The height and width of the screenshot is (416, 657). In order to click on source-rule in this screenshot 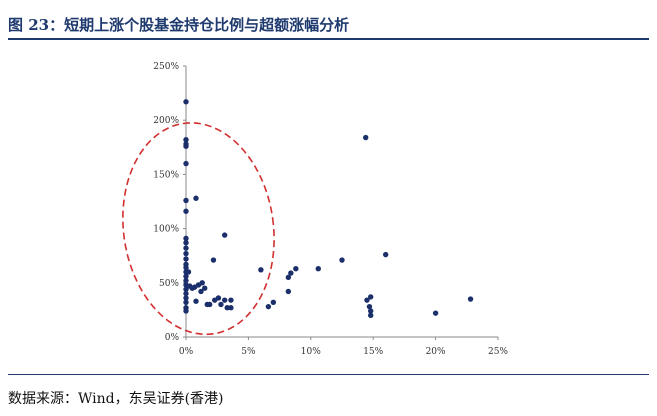, I will do `click(328, 374)`.